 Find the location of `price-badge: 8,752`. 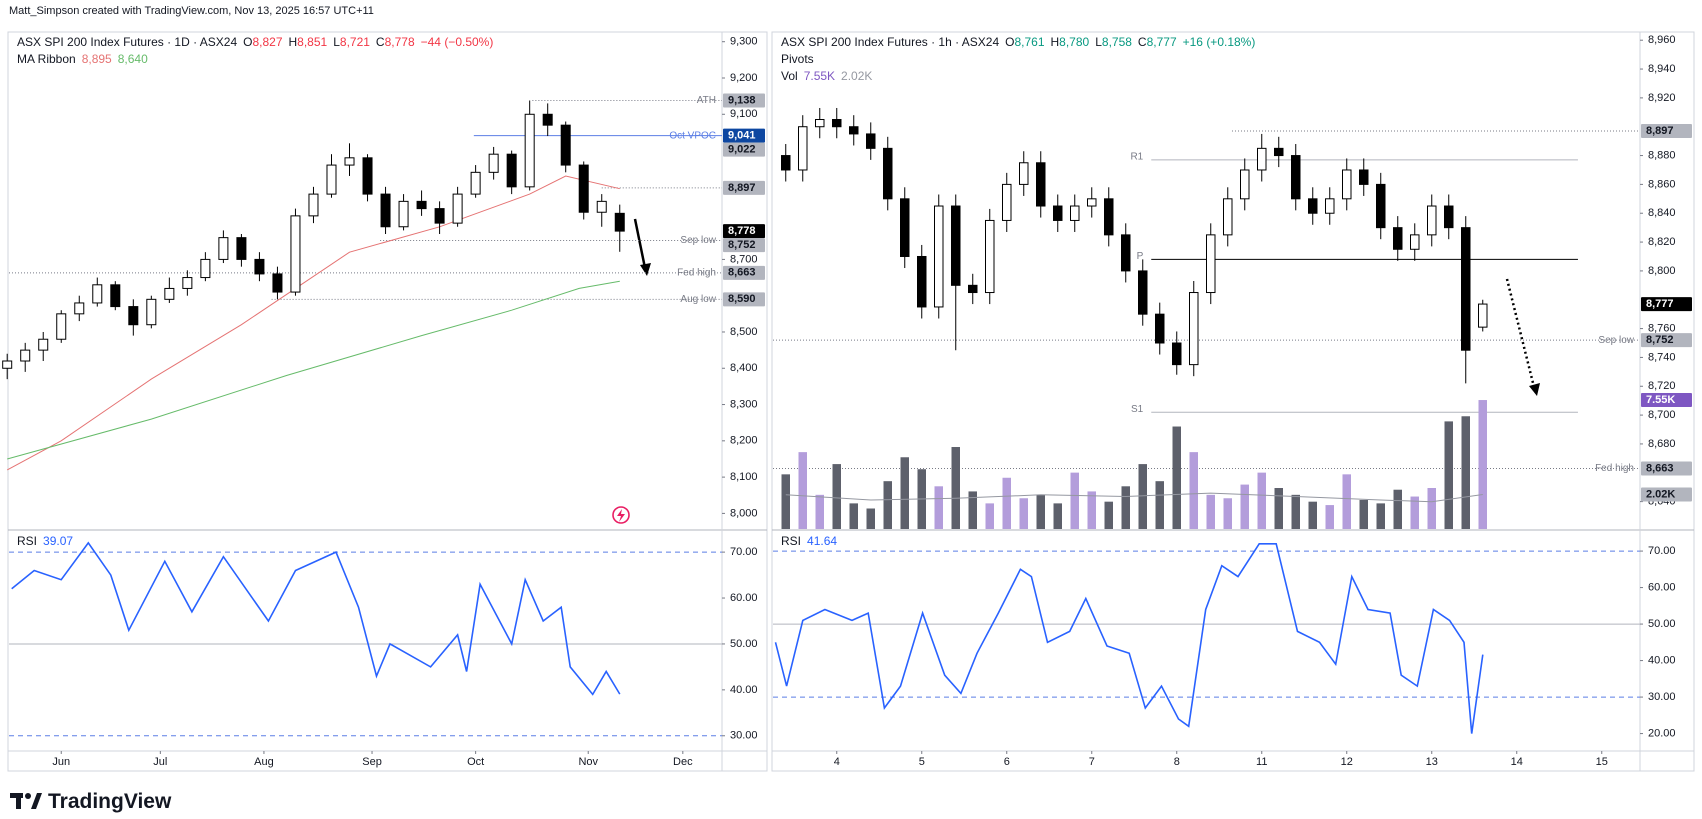

price-badge: 8,752 is located at coordinates (1666, 340).